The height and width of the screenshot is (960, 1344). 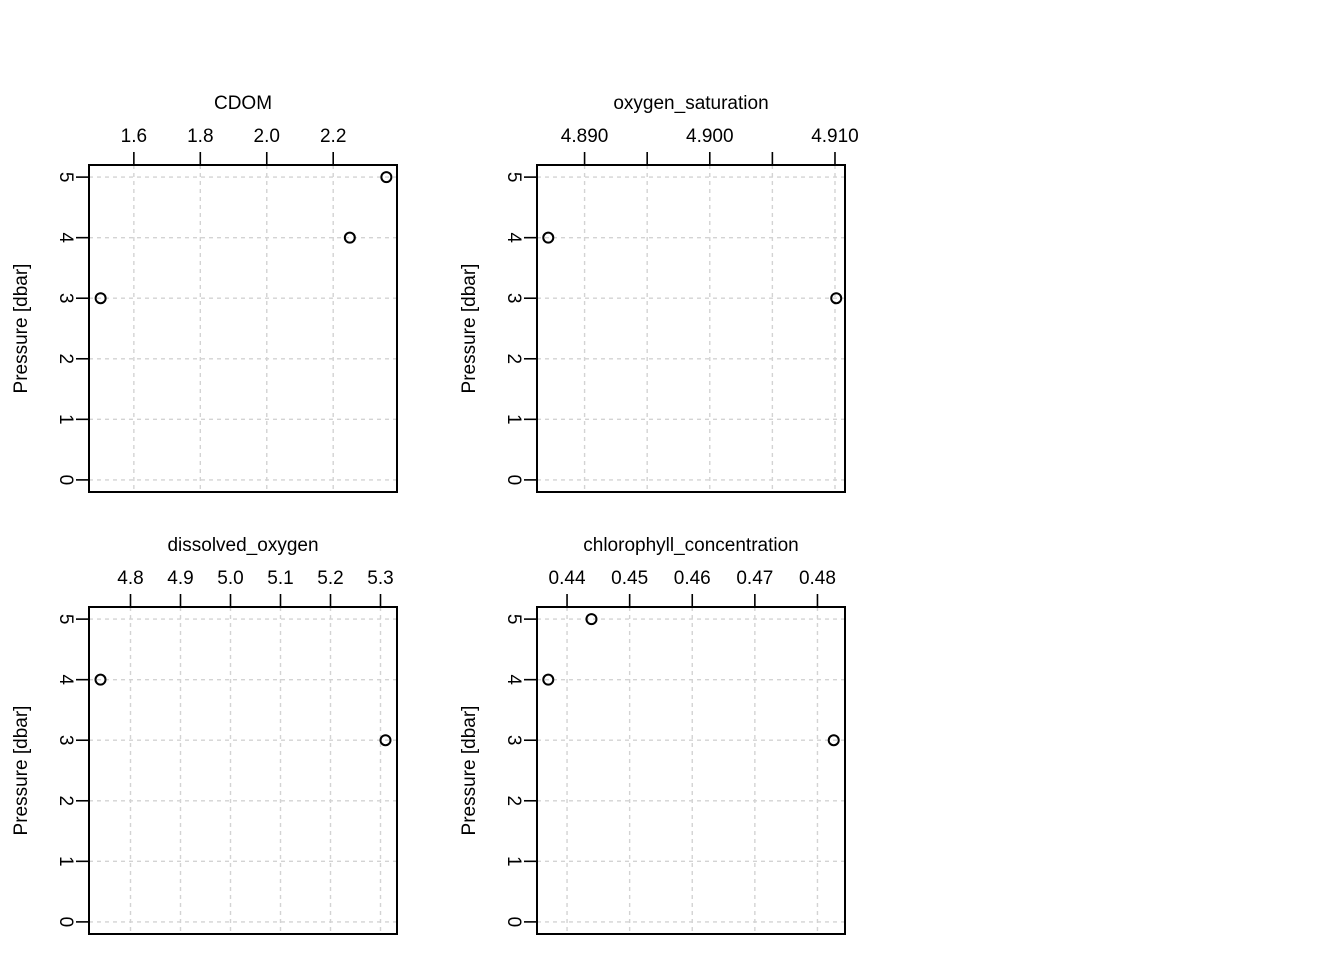 What do you see at coordinates (243, 103) in the screenshot?
I see `panel-title: CDOM` at bounding box center [243, 103].